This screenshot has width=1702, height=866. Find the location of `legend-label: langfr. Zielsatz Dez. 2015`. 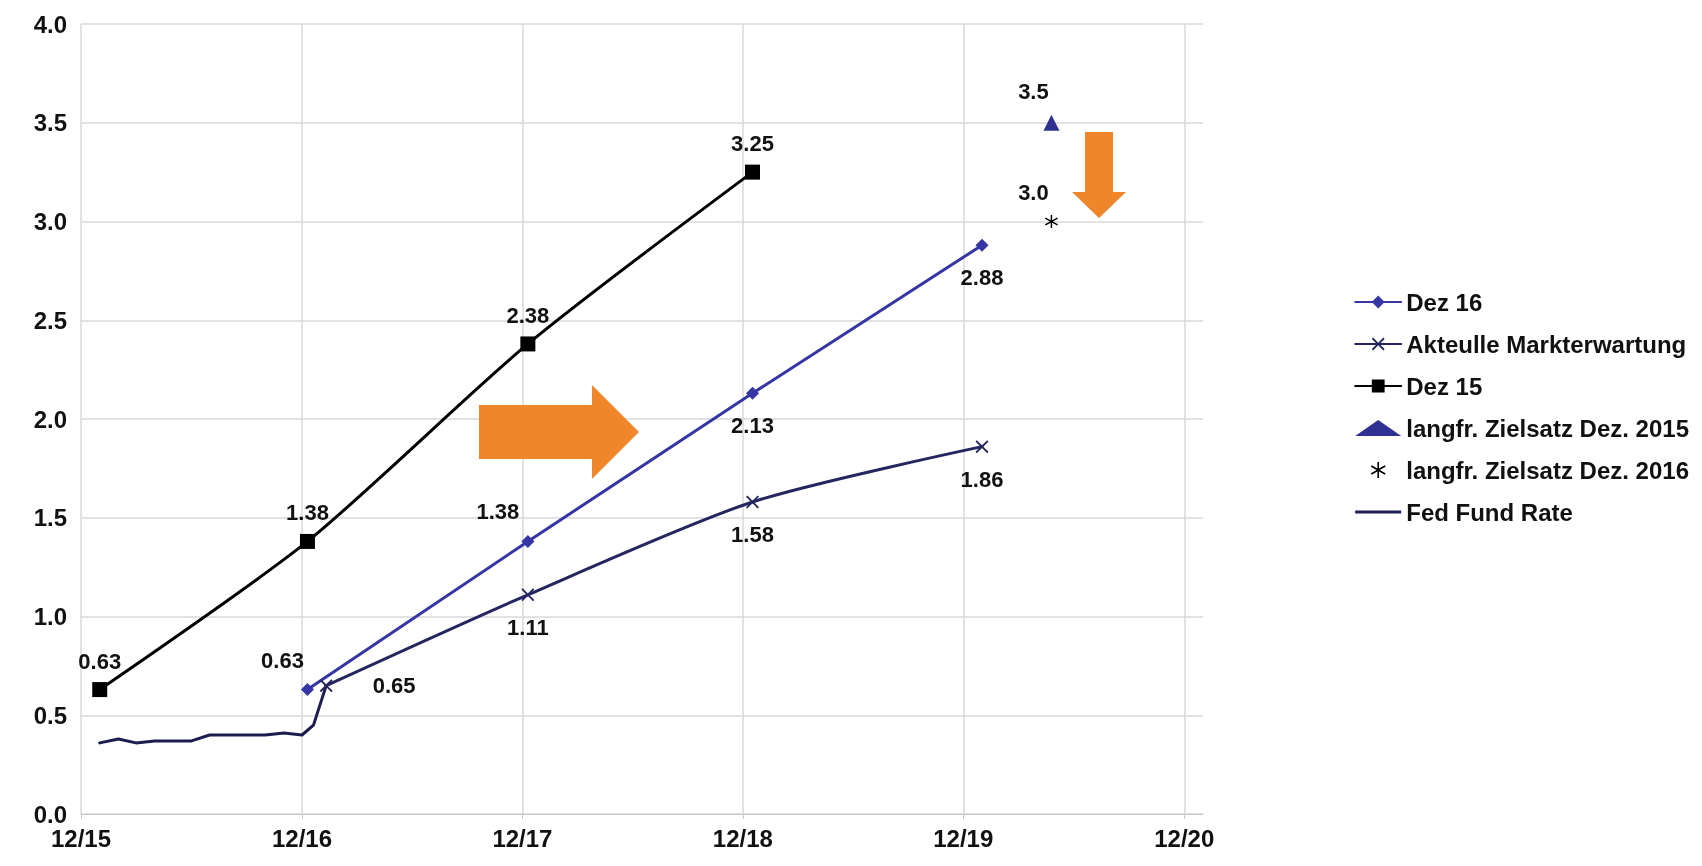

legend-label: langfr. Zielsatz Dez. 2015 is located at coordinates (1548, 428).